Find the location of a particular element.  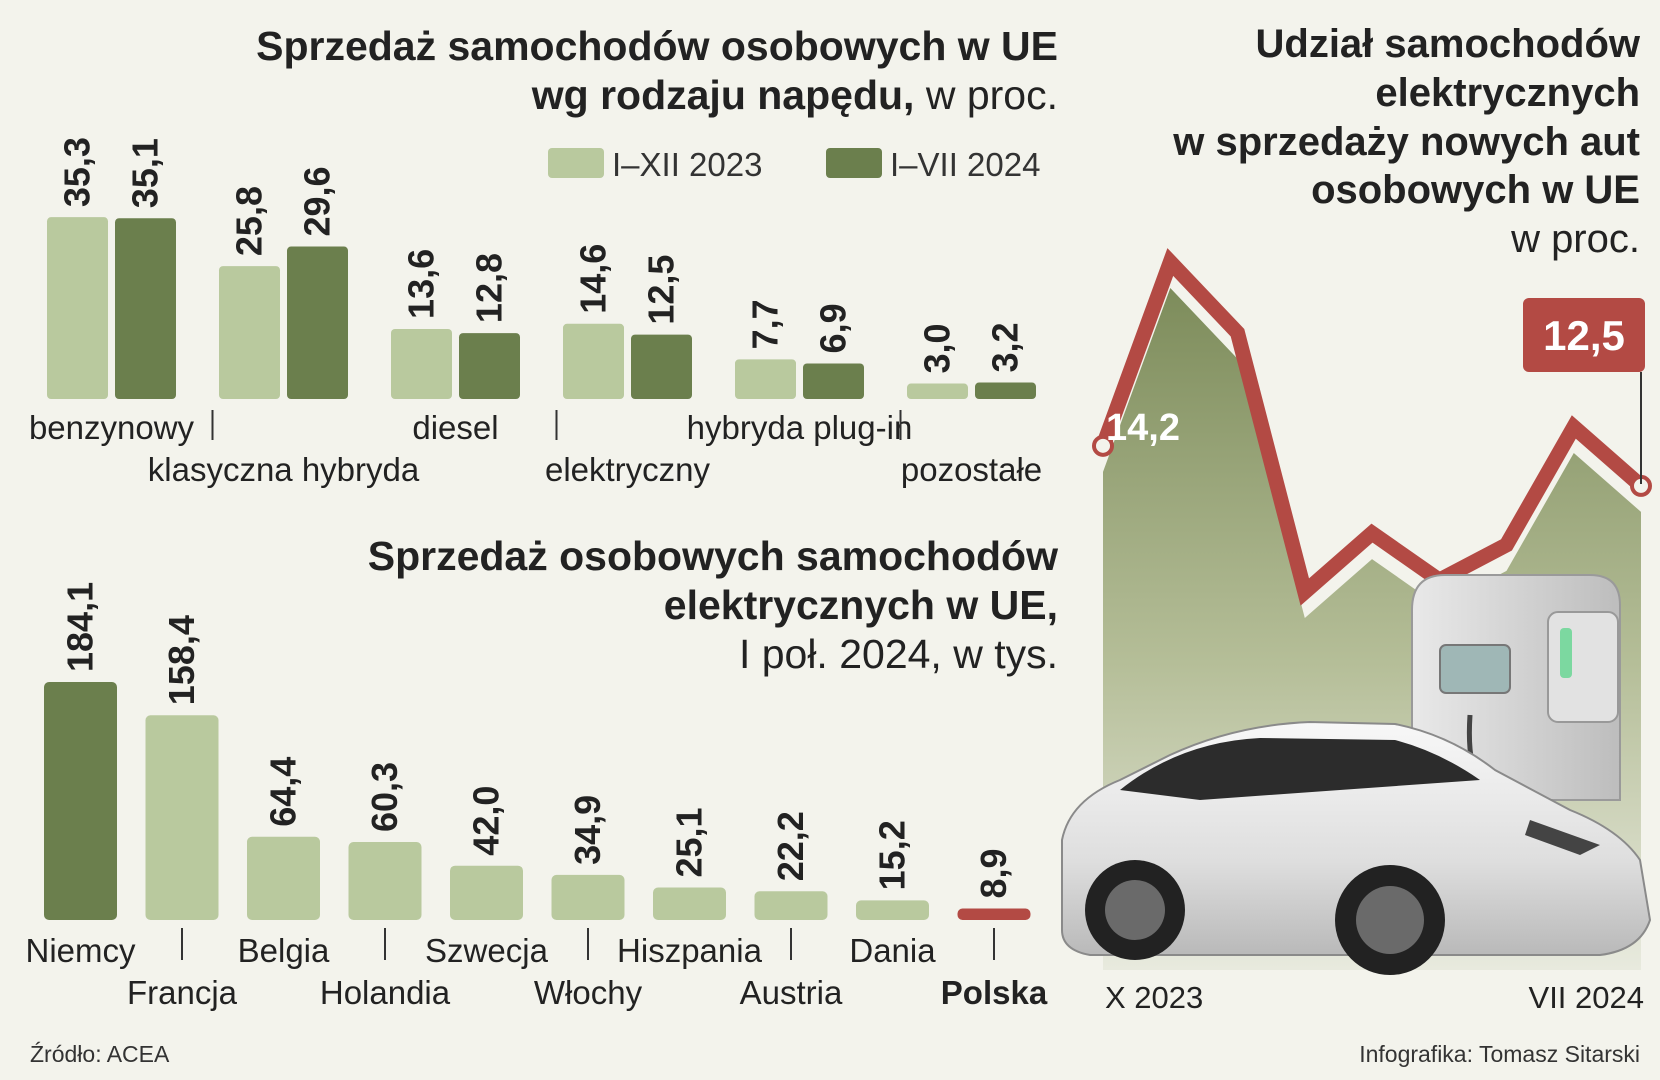

legend-swatch-2023 is located at coordinates (576, 163).